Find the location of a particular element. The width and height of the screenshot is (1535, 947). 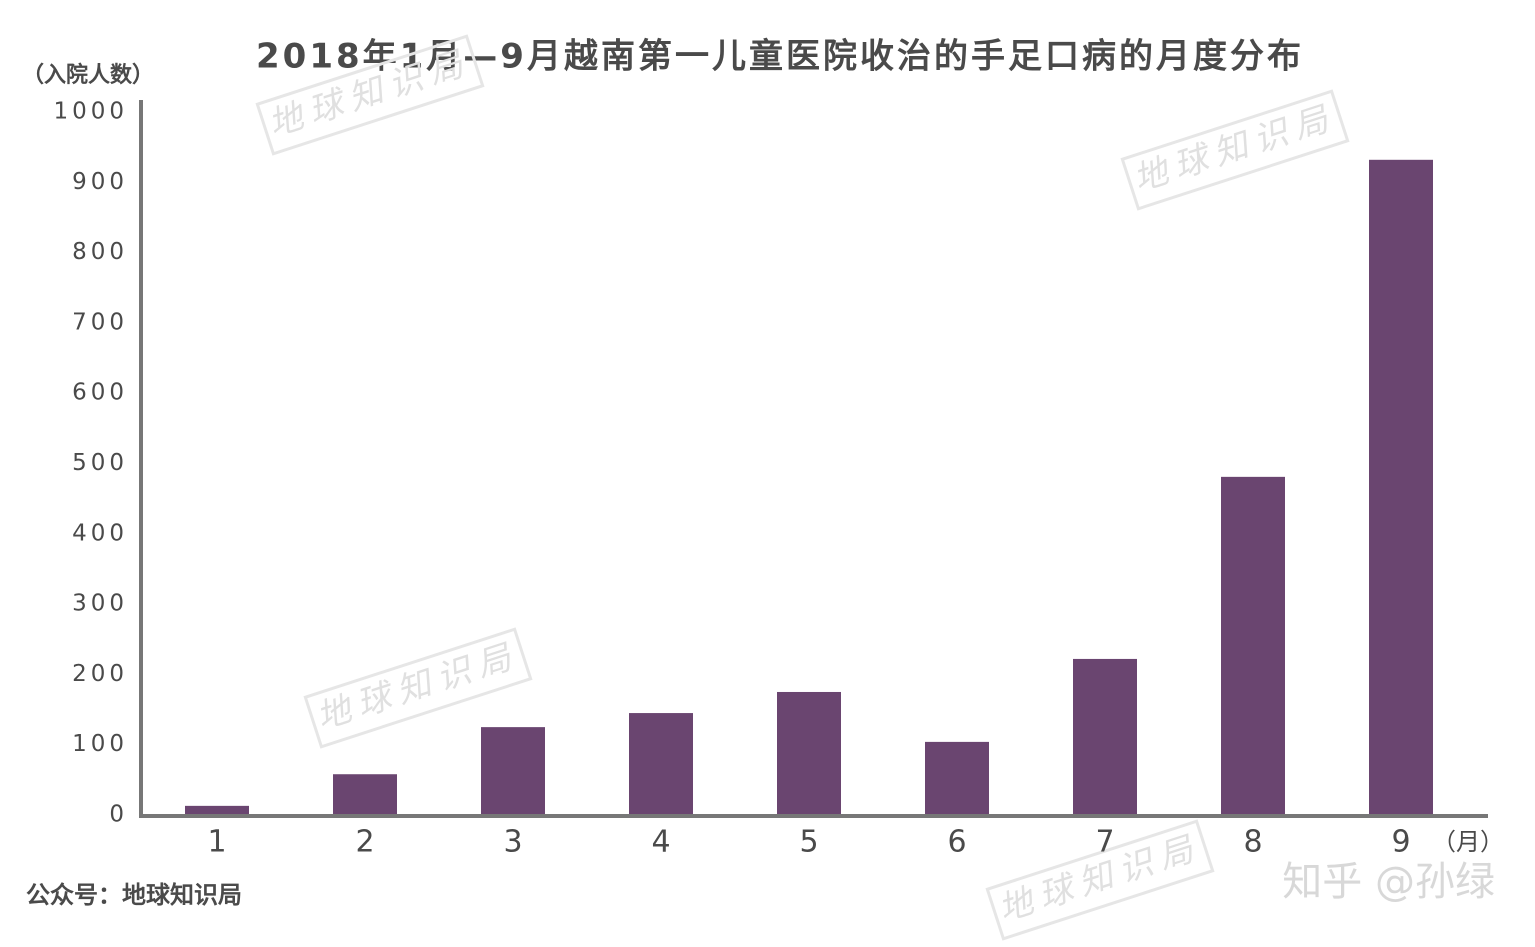

x-tick-label: 9 is located at coordinates (1400, 842).